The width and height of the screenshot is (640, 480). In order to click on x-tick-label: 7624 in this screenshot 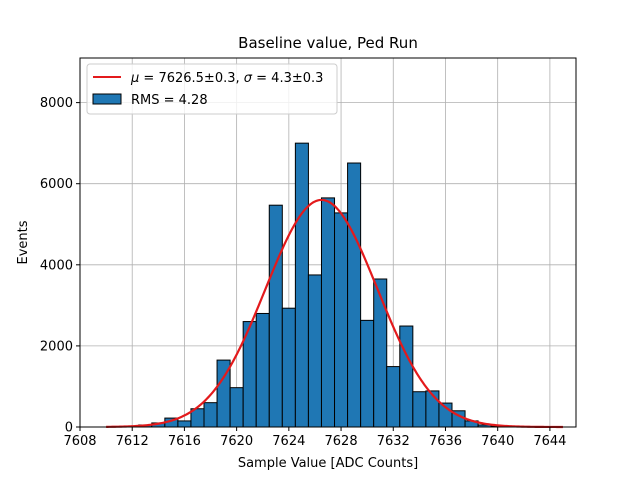, I will do `click(288, 441)`.